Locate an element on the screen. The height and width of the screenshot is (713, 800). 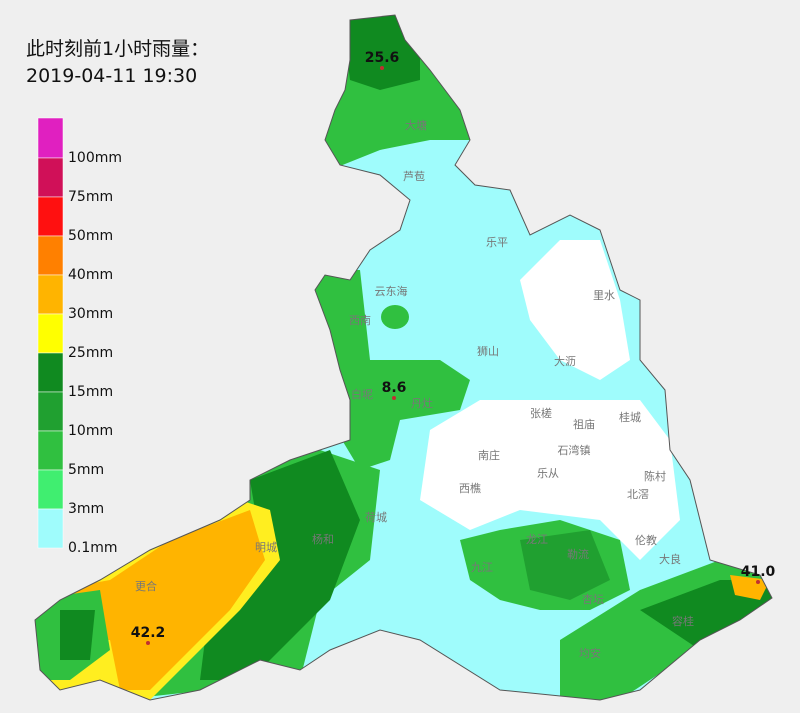
legend-label: 75mm is located at coordinates (90, 197).